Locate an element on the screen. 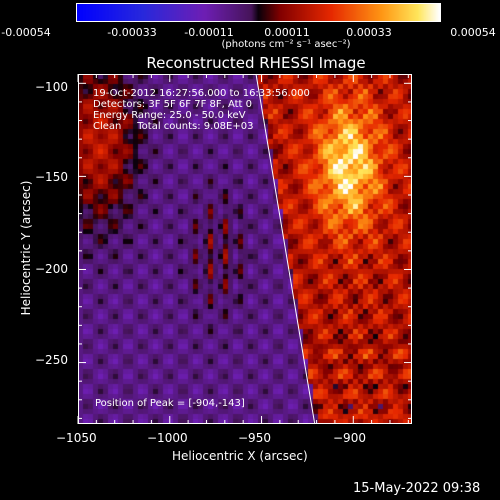  annotation-clean-counts: Clean Total counts: 9.08E+03 is located at coordinates (173, 126).